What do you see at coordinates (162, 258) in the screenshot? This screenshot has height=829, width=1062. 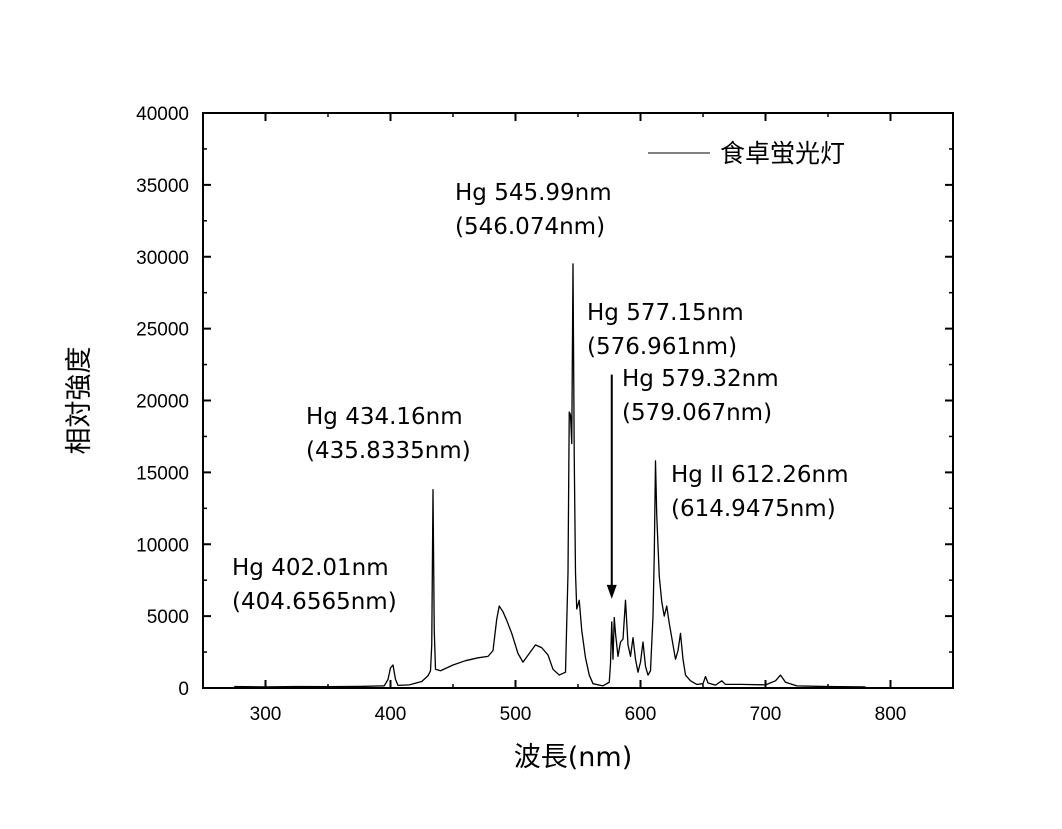 I see `y-tick-label: 30000` at bounding box center [162, 258].